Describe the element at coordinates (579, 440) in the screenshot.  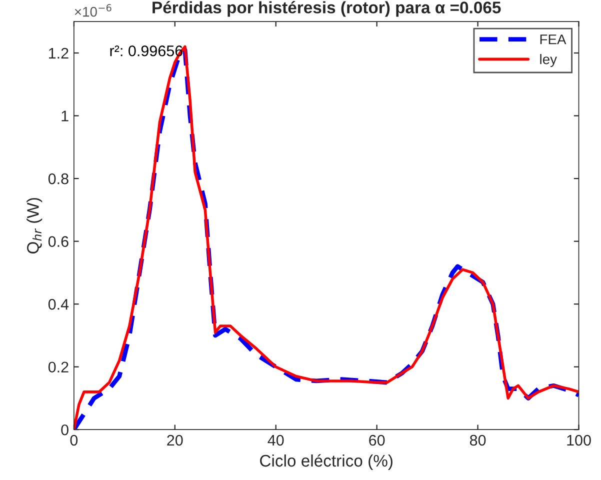
I see `x-tick-label: 100` at that location.